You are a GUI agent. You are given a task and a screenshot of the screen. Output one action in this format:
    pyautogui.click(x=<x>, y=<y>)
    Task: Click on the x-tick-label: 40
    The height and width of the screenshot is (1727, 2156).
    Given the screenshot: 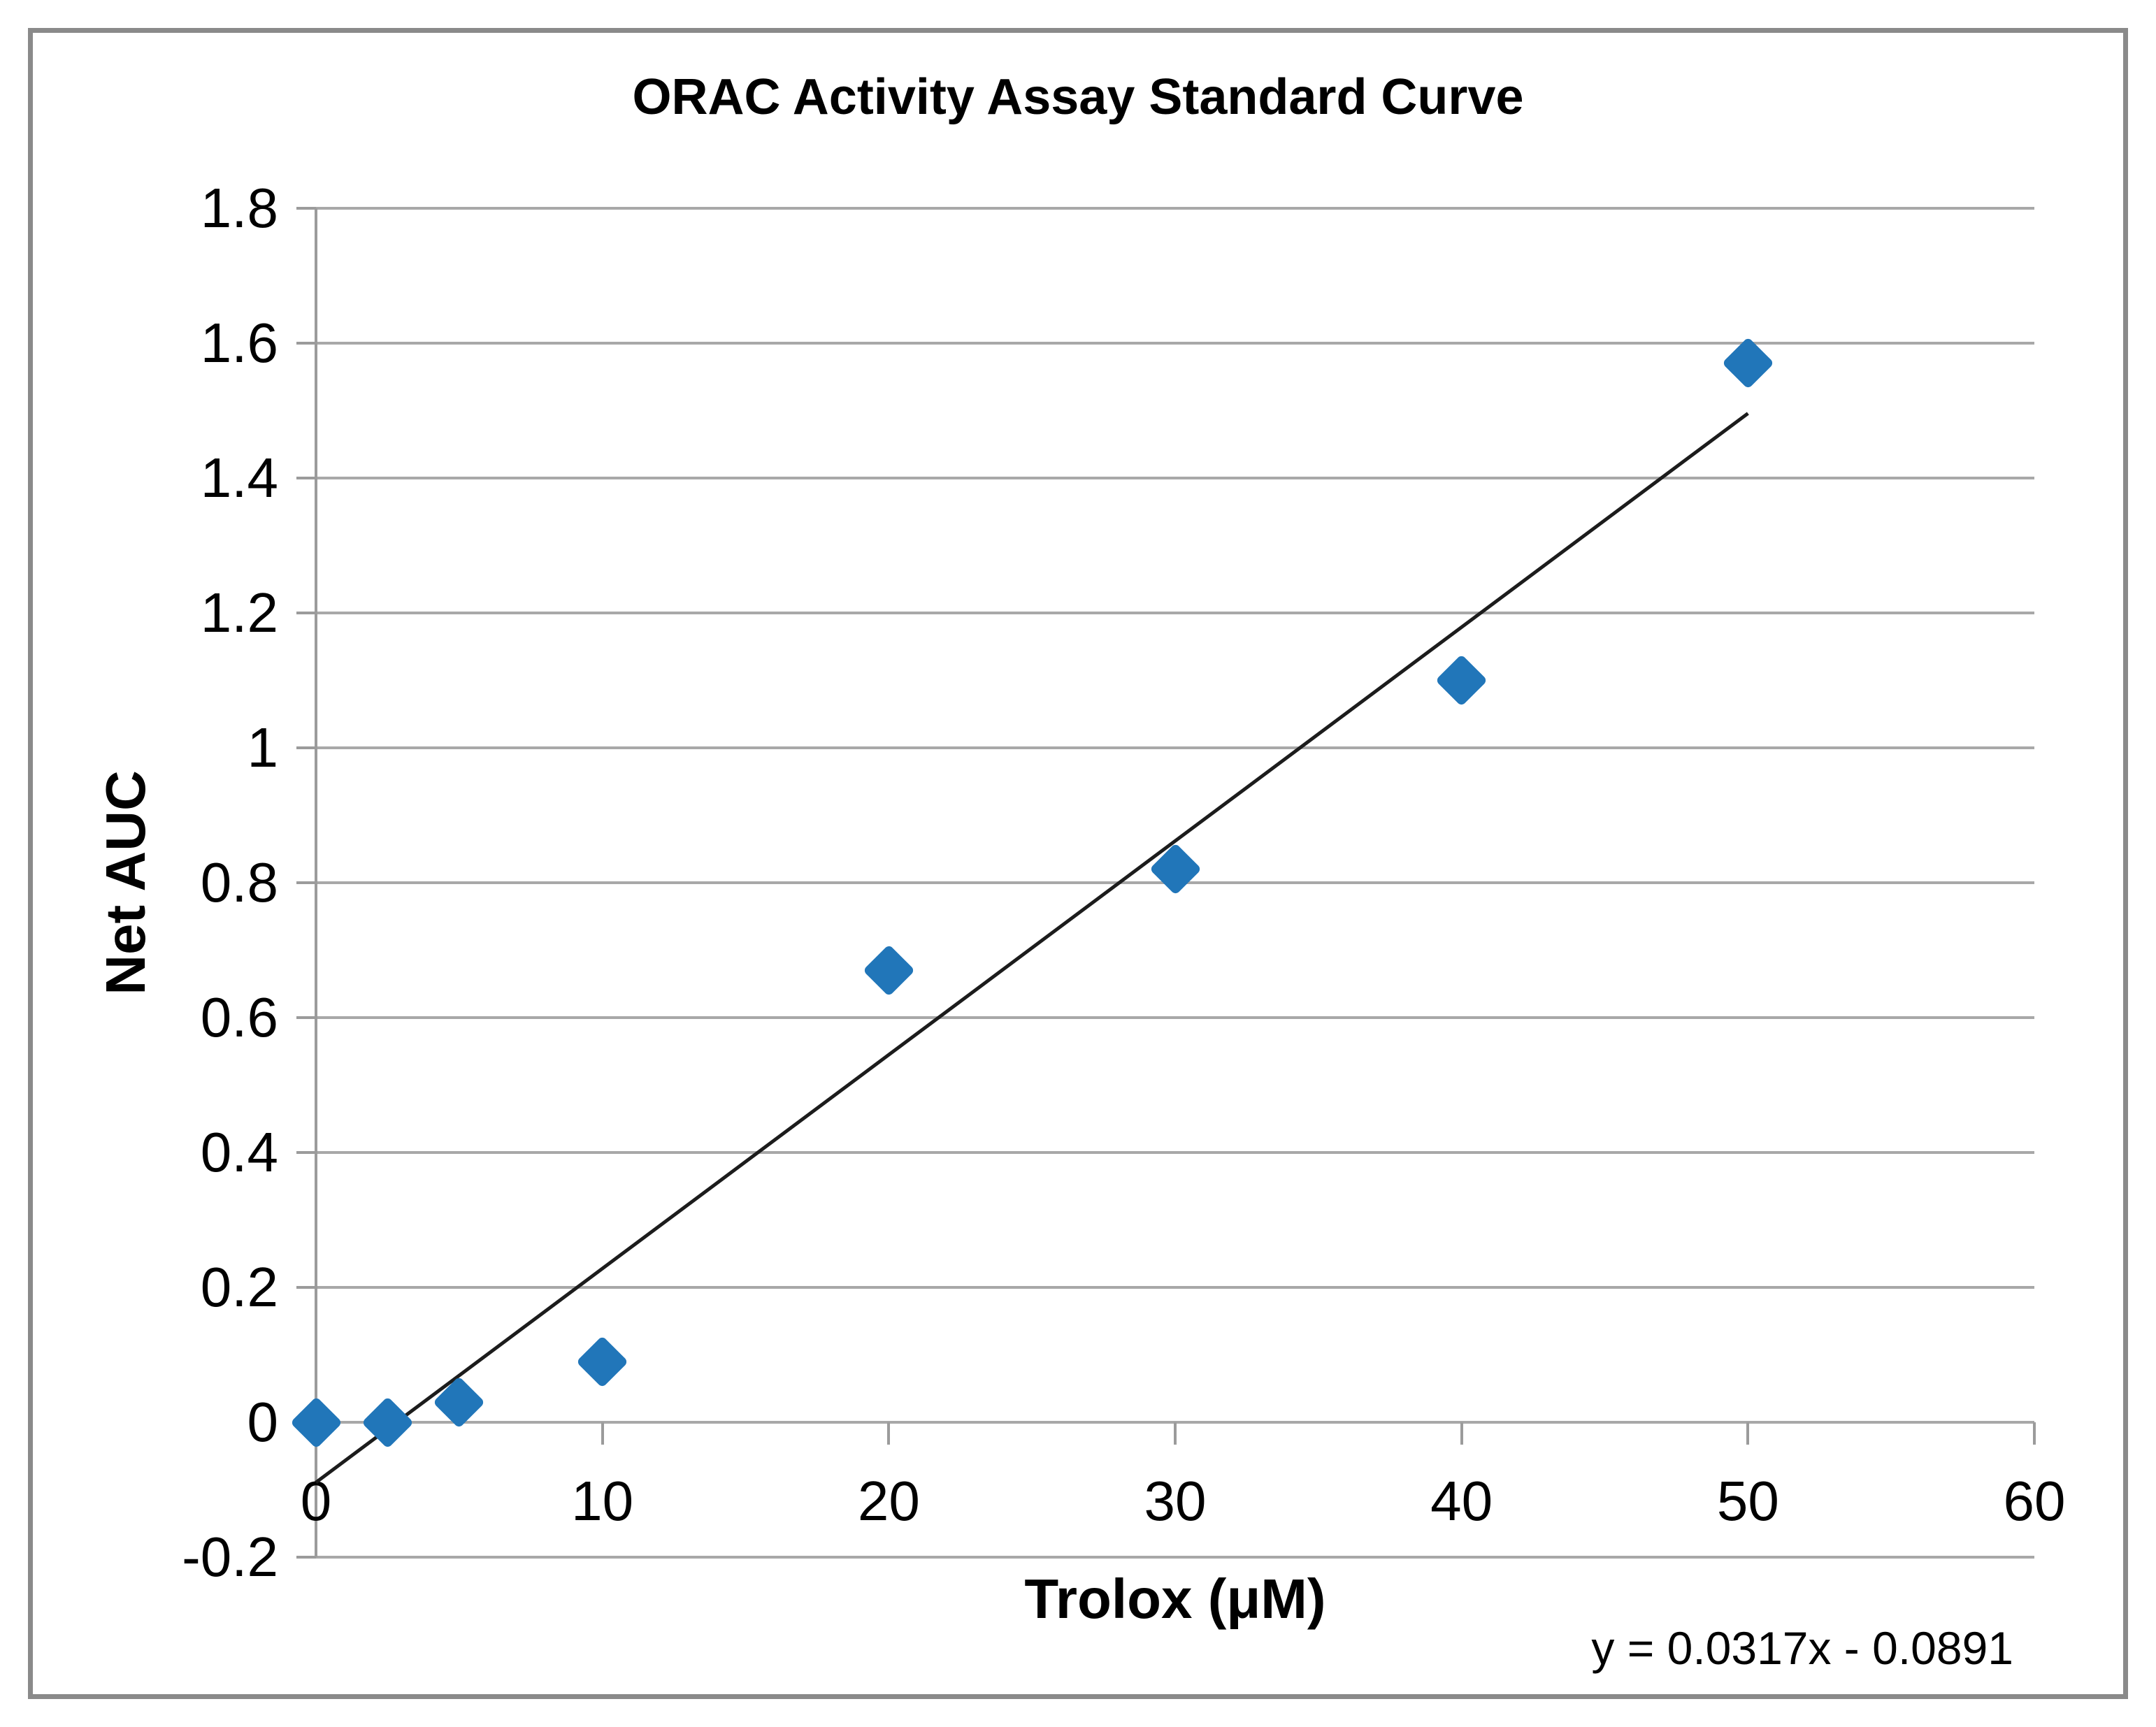 What is the action you would take?
    pyautogui.click(x=1461, y=1501)
    